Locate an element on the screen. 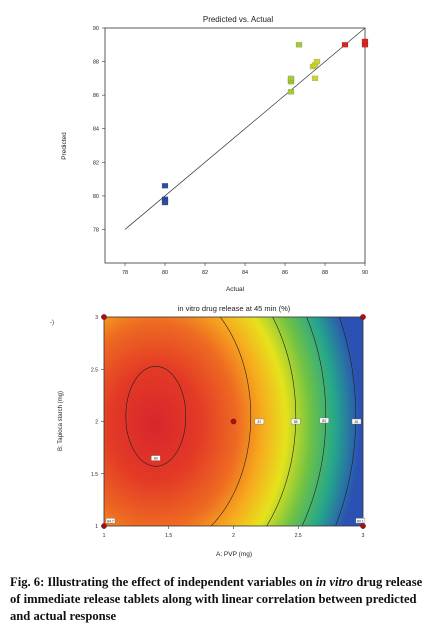 Image resolution: width=435 pixels, height=635 pixels. contour-label: 80.1 is located at coordinates (360, 521).